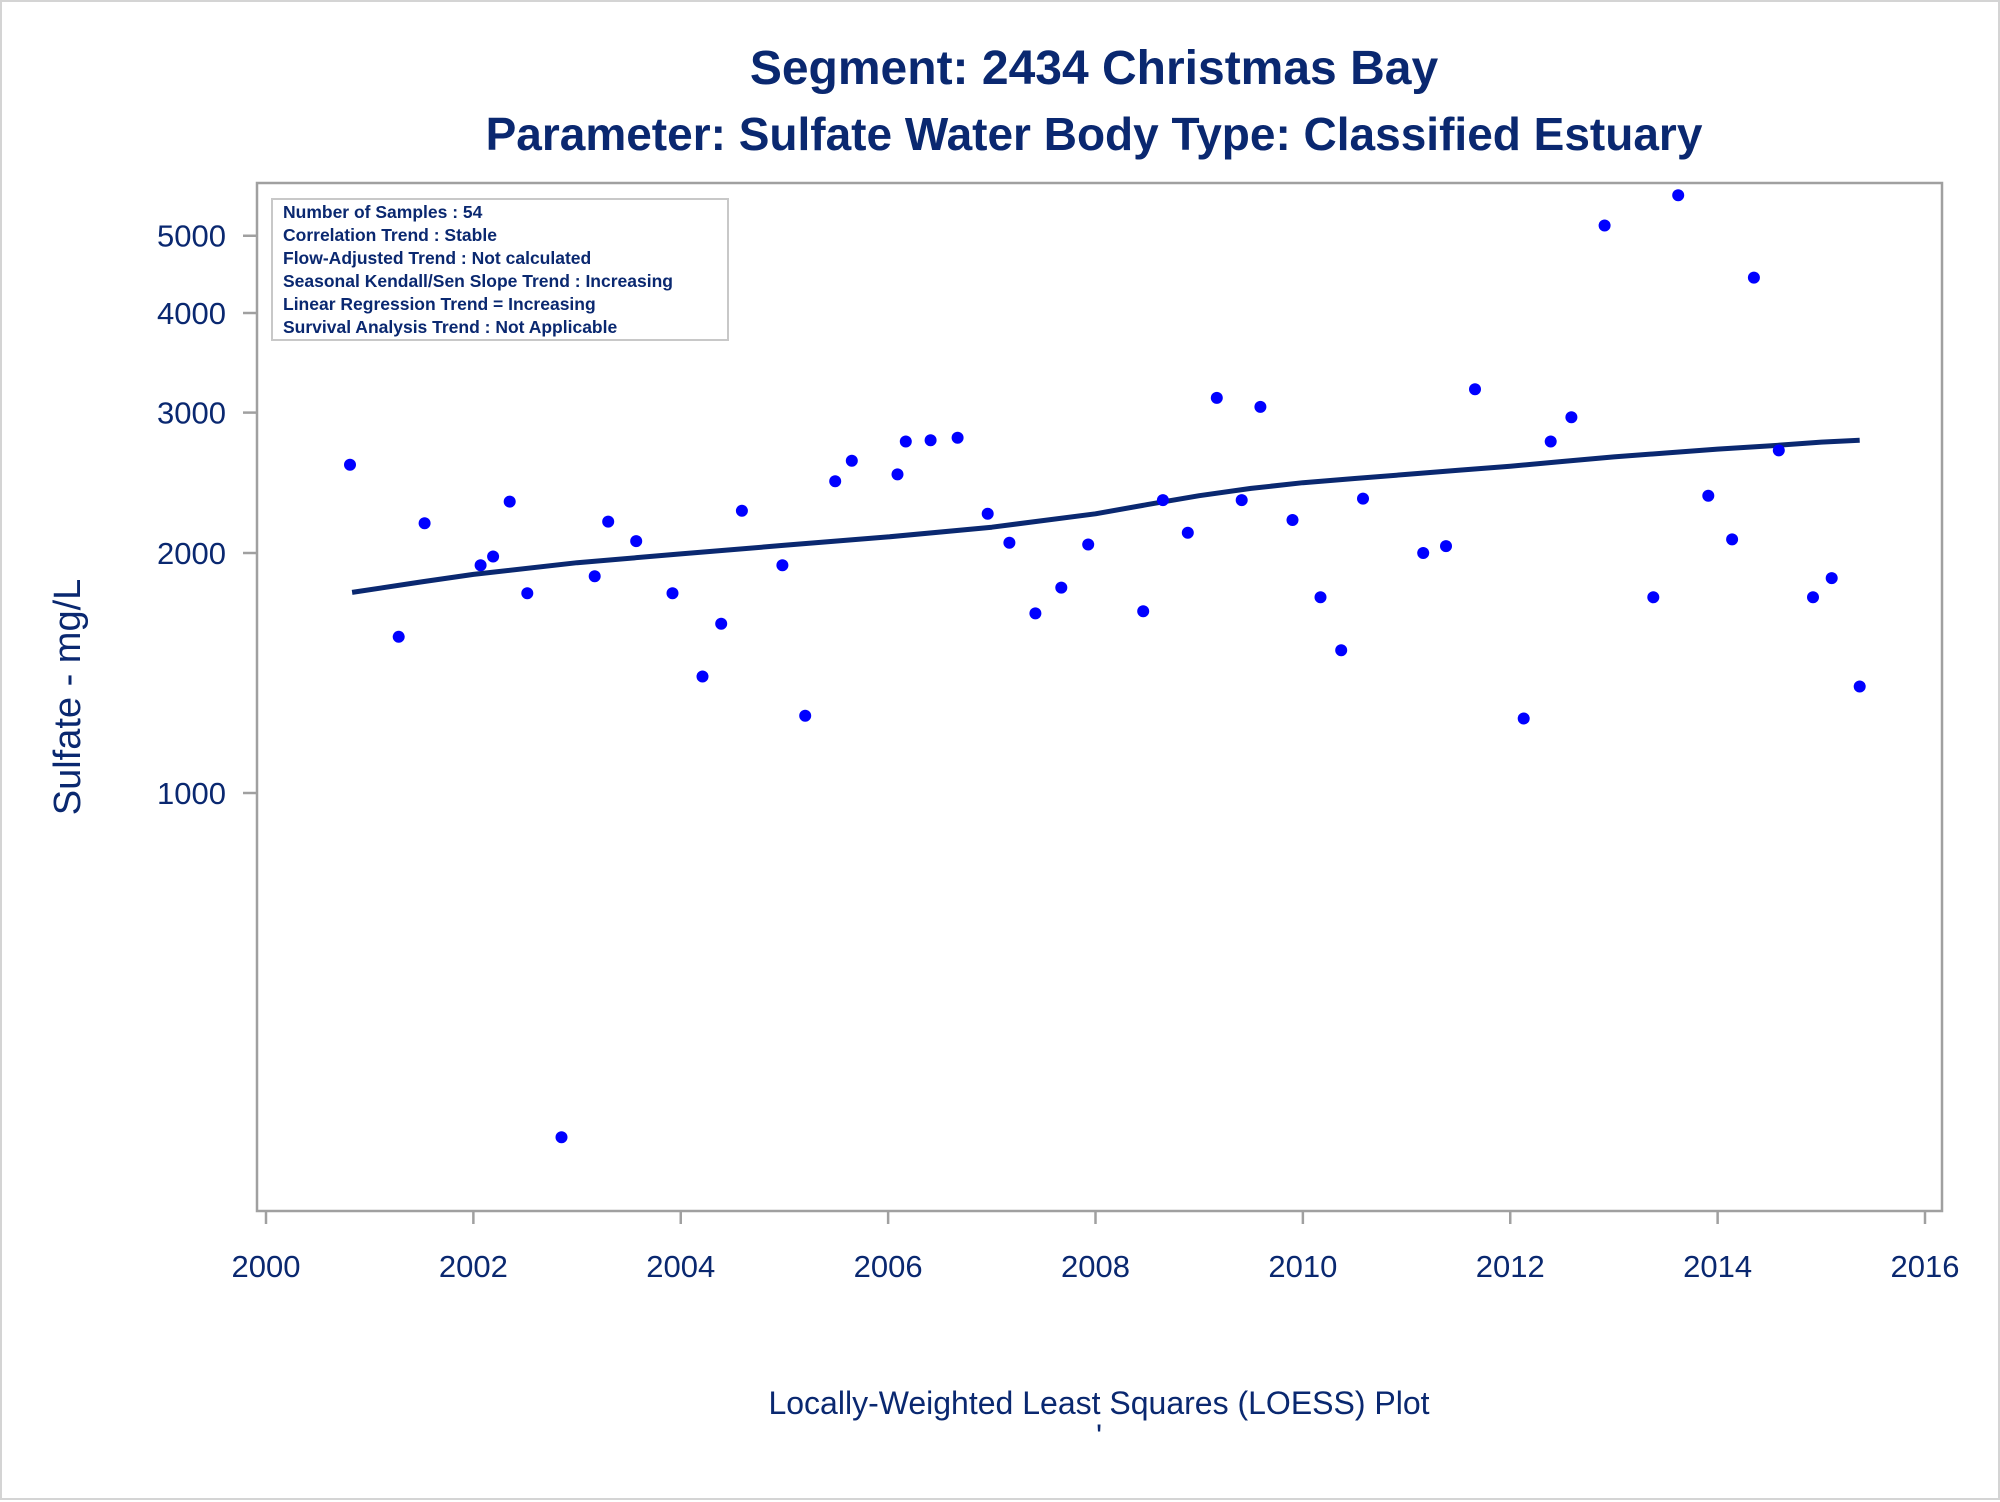 The image size is (2000, 1502). I want to click on x-tick-label: 2004, so click(680, 1266).